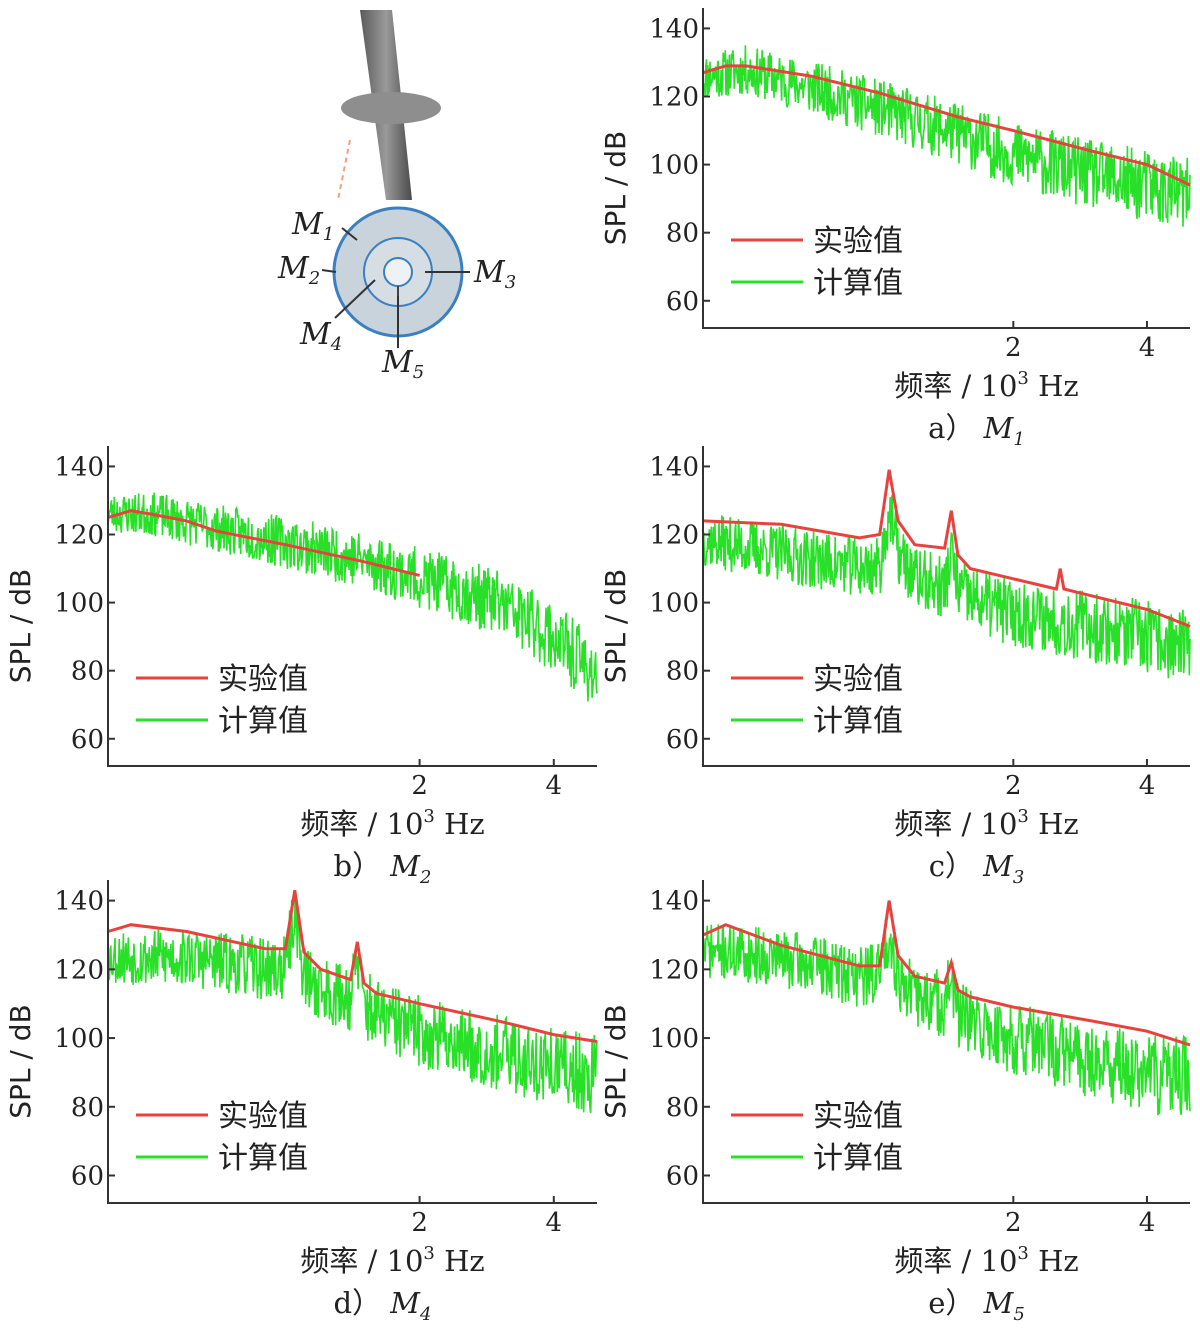 This screenshot has width=1200, height=1341. Describe the element at coordinates (976, 1305) in the screenshot. I see `panel-caption: e） M5` at that location.